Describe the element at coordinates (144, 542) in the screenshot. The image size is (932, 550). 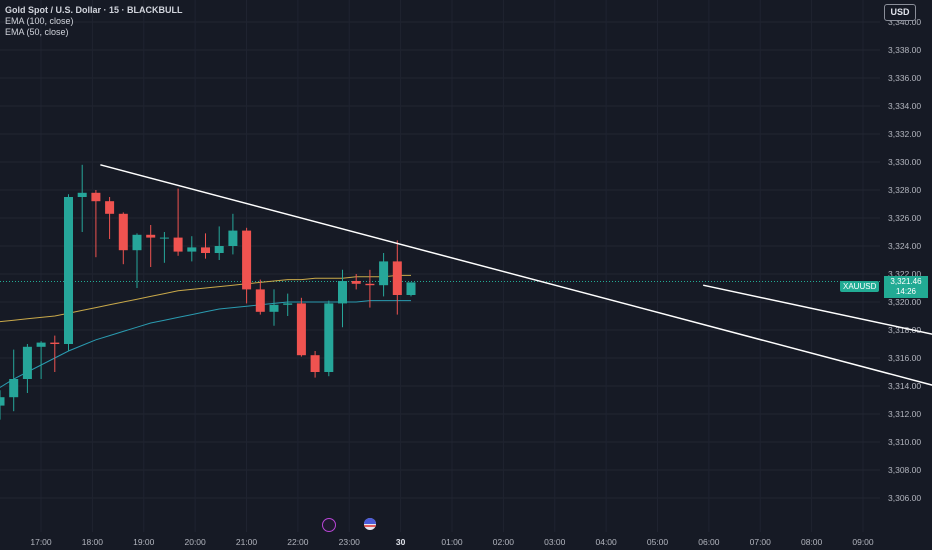
I see `time-axis-label: 19:00` at that location.